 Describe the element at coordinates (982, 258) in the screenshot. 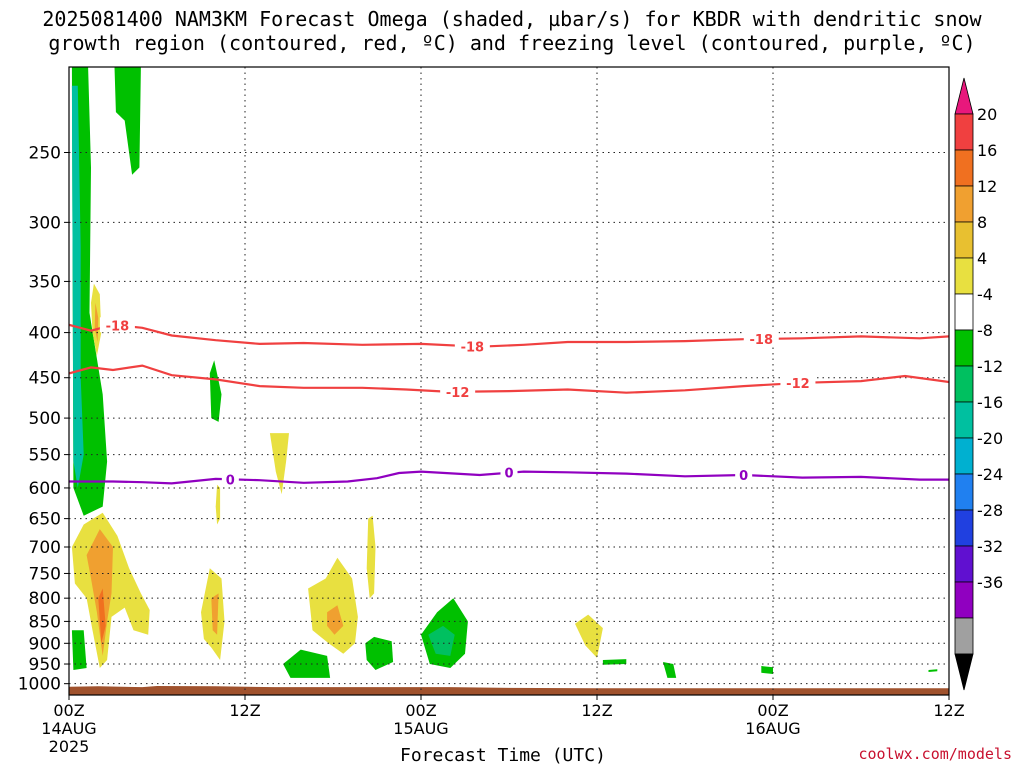

I see `colorbar-label-4: 4` at that location.